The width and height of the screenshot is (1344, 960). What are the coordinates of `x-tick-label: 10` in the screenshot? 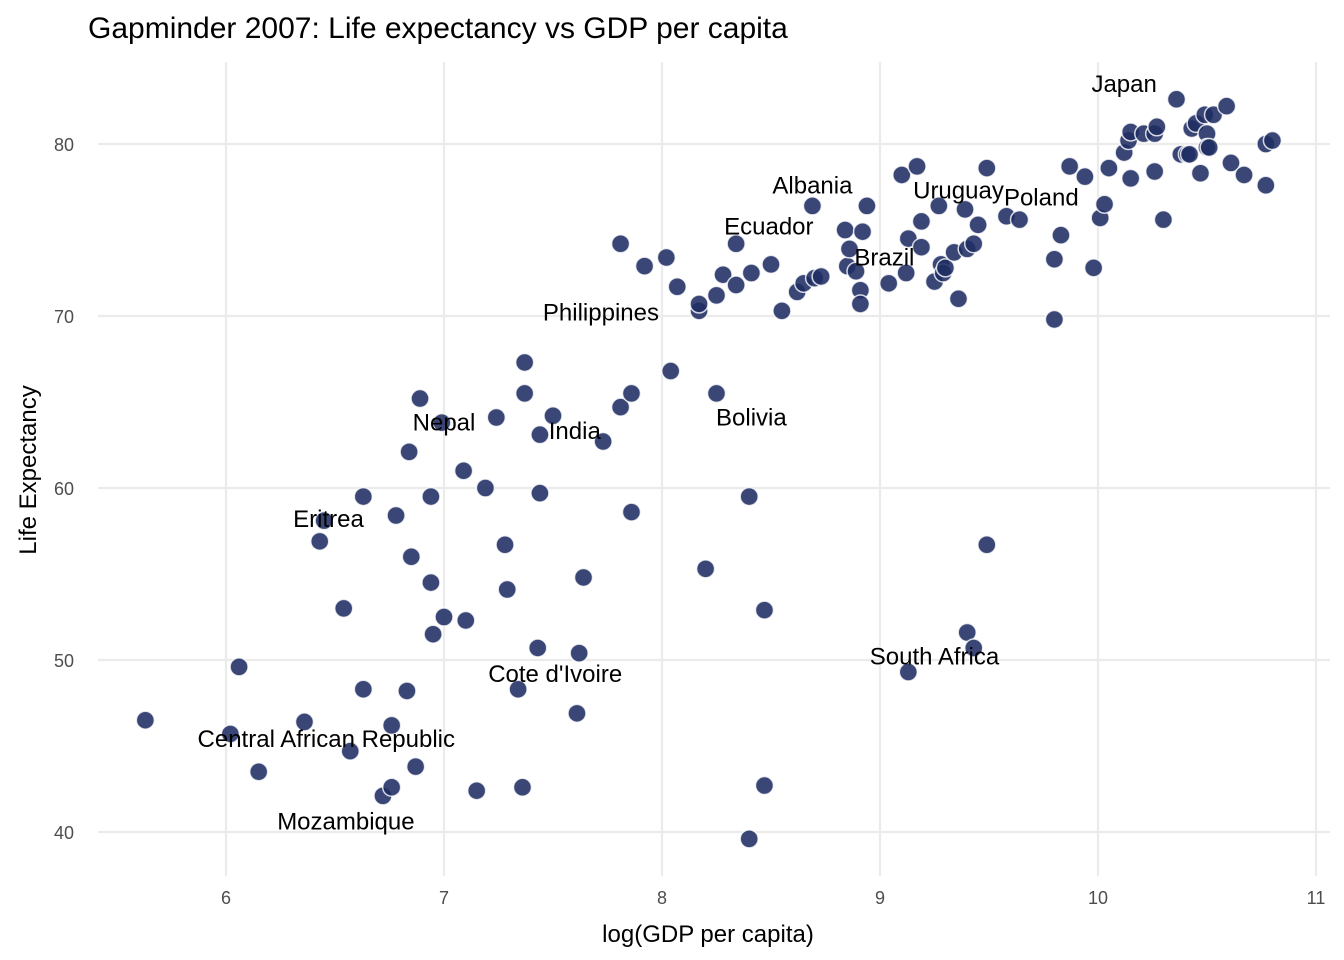 It's located at (1098, 898).